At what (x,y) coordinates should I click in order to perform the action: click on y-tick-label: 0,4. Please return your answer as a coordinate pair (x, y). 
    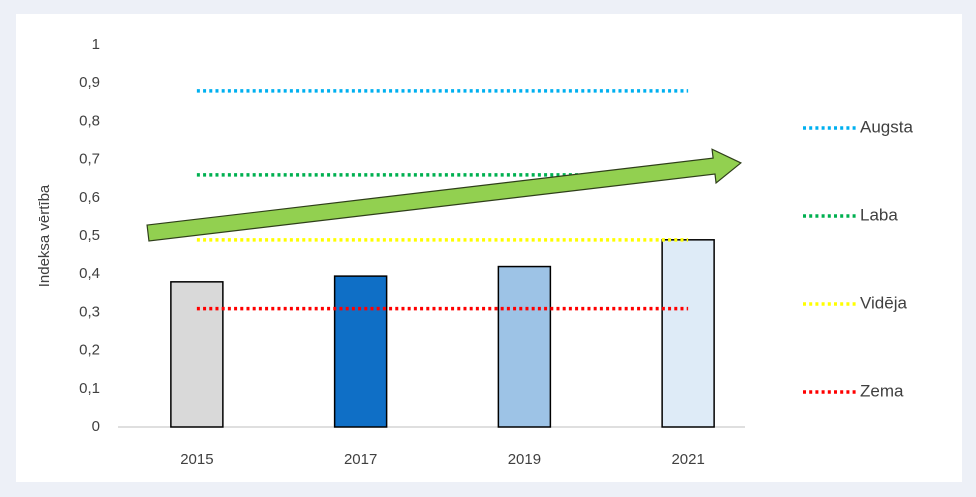
    Looking at the image, I should click on (89, 273).